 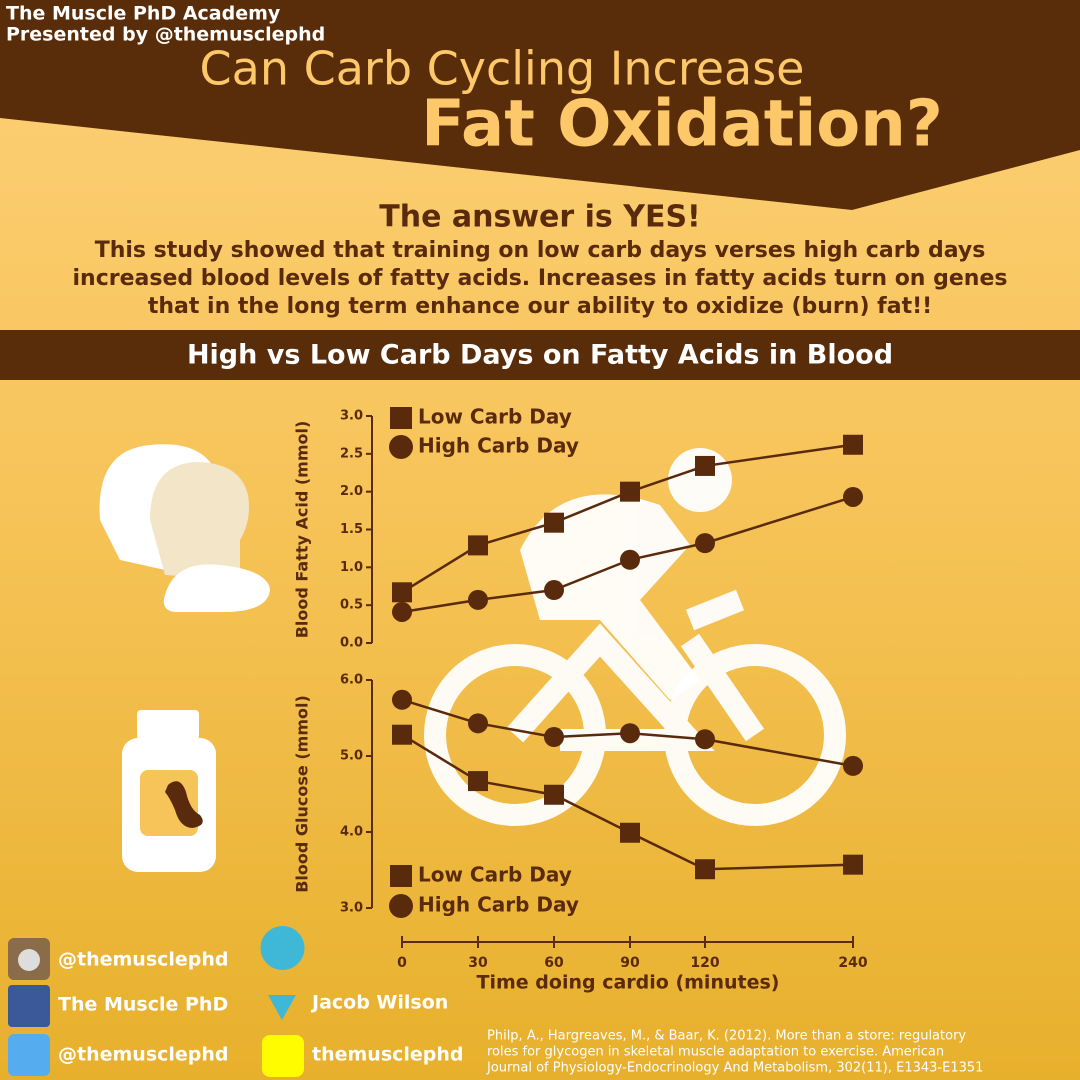 What do you see at coordinates (351, 832) in the screenshot?
I see `y-tick-label: 4.0` at bounding box center [351, 832].